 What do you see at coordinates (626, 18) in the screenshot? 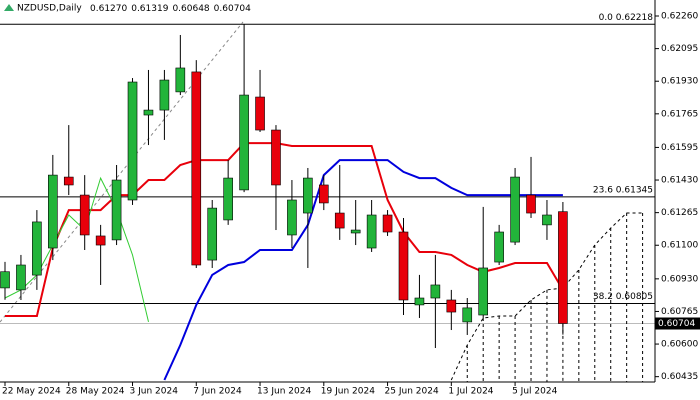
I see `fib-label: 0.0 0.62218` at bounding box center [626, 18].